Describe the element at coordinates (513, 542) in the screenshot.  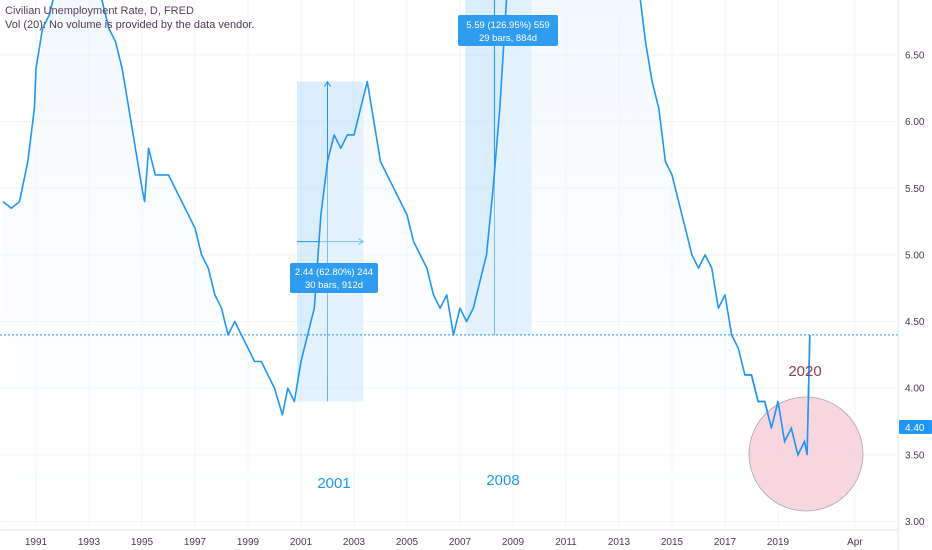
I see `x-tick-label: 2009` at that location.